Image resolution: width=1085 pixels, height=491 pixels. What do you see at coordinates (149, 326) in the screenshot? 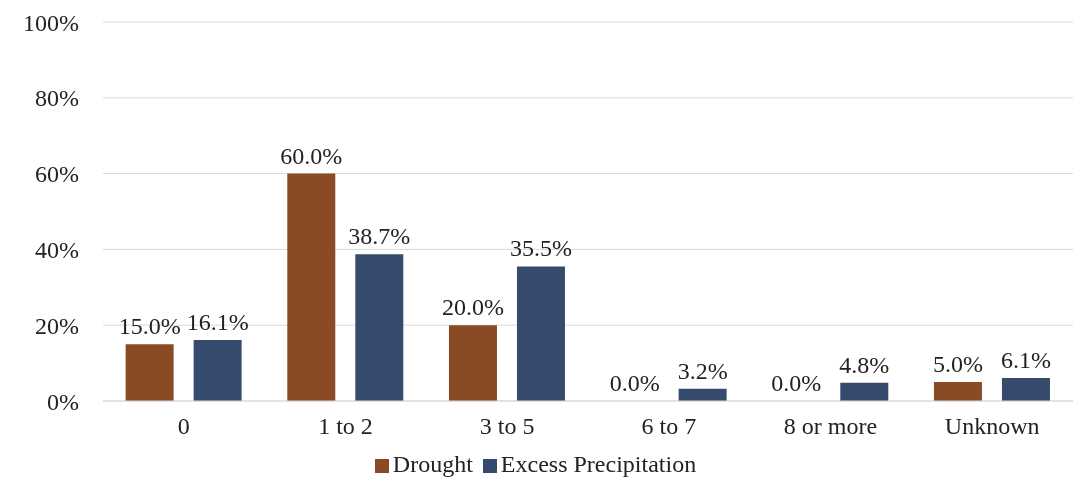
I see `data-label: 15.0%` at bounding box center [149, 326].